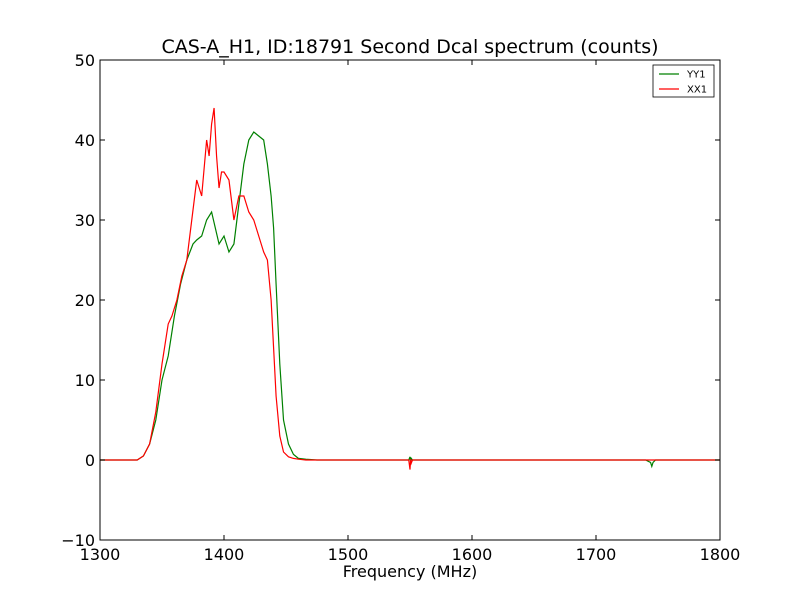  What do you see at coordinates (85, 300) in the screenshot?
I see `y-tick-label: 20` at bounding box center [85, 300].